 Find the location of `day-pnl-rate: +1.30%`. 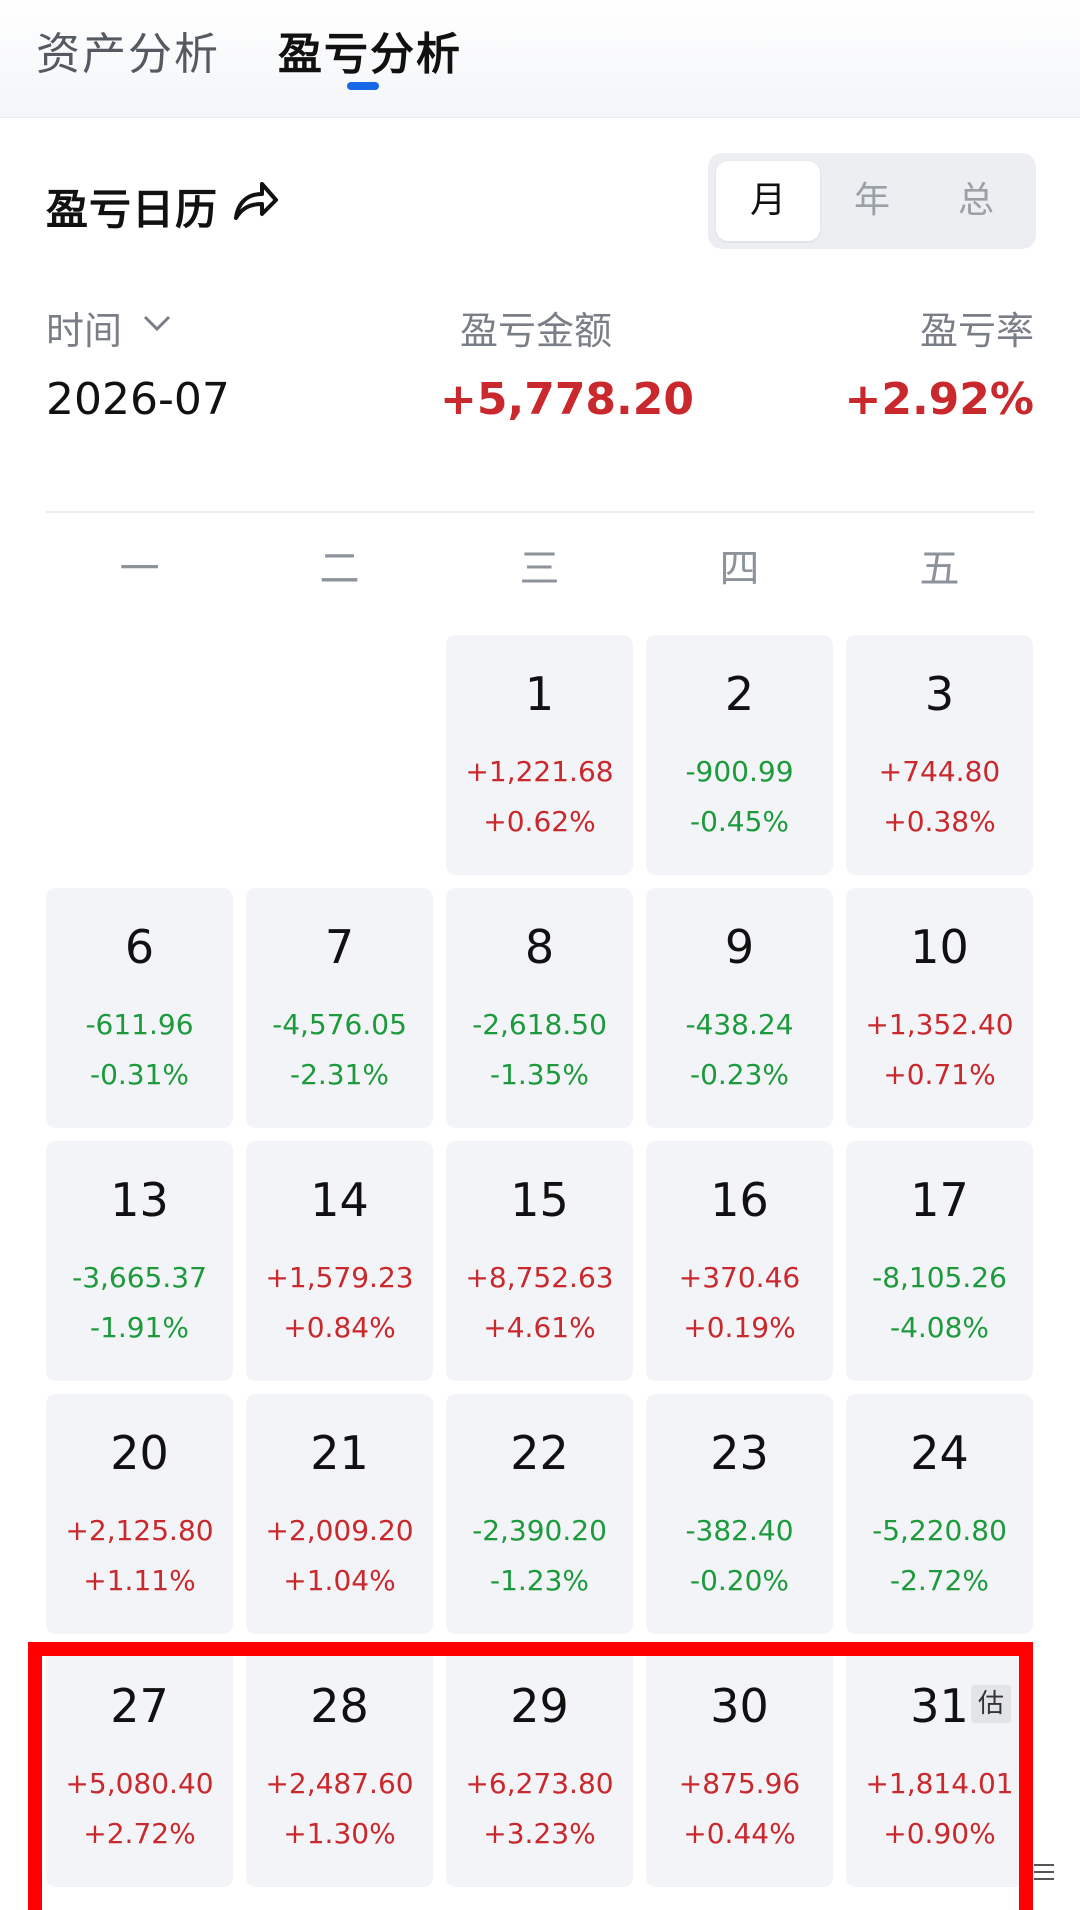

day-pnl-rate: +1.30% is located at coordinates (339, 1833).